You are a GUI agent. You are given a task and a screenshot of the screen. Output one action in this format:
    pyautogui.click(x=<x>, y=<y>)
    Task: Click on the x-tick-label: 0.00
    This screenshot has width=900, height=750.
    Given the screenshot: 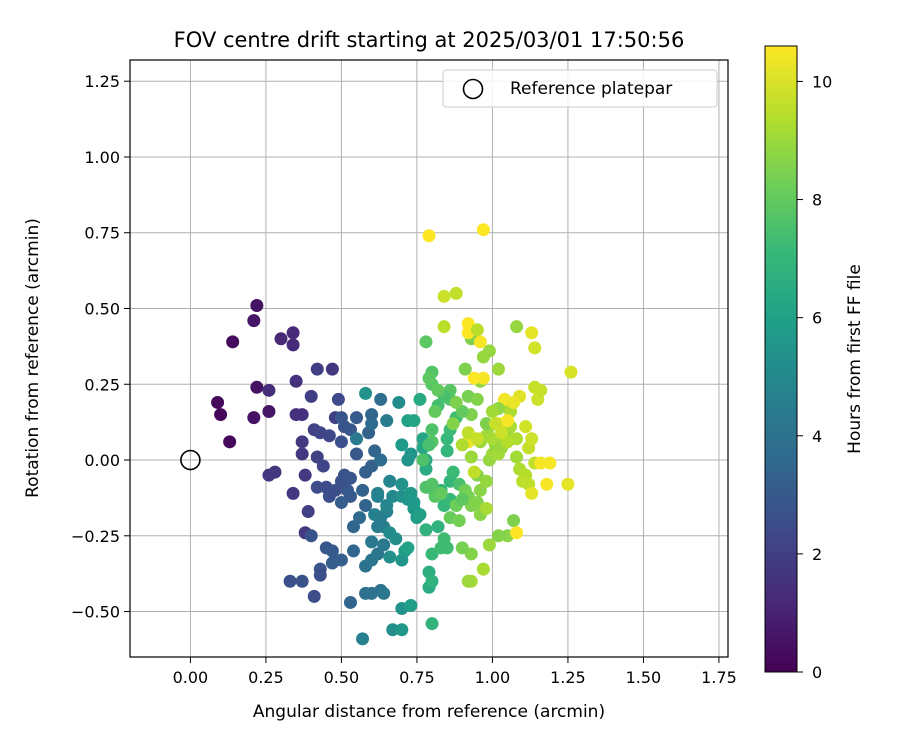 What is the action you would take?
    pyautogui.click(x=191, y=677)
    